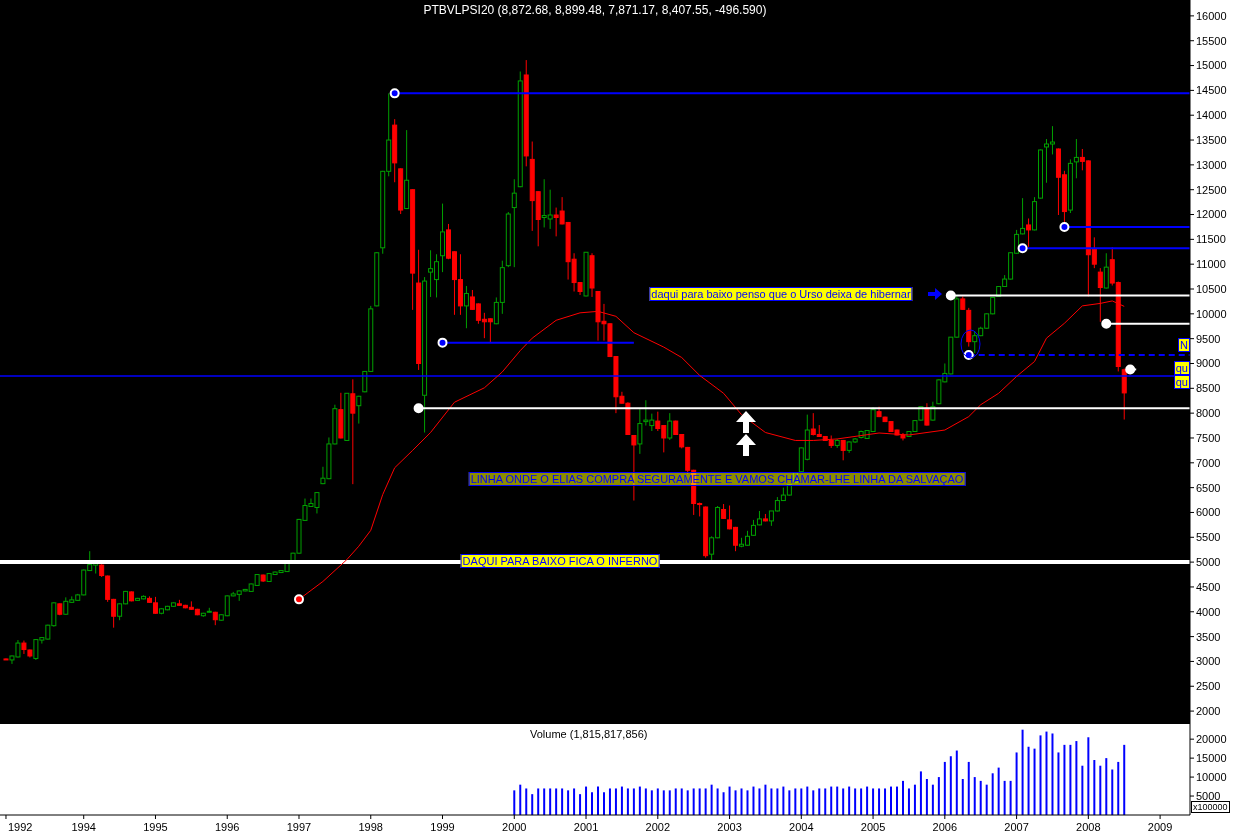 This screenshot has height=831, width=1242. I want to click on y-tick-label: 8500, so click(1208, 388).